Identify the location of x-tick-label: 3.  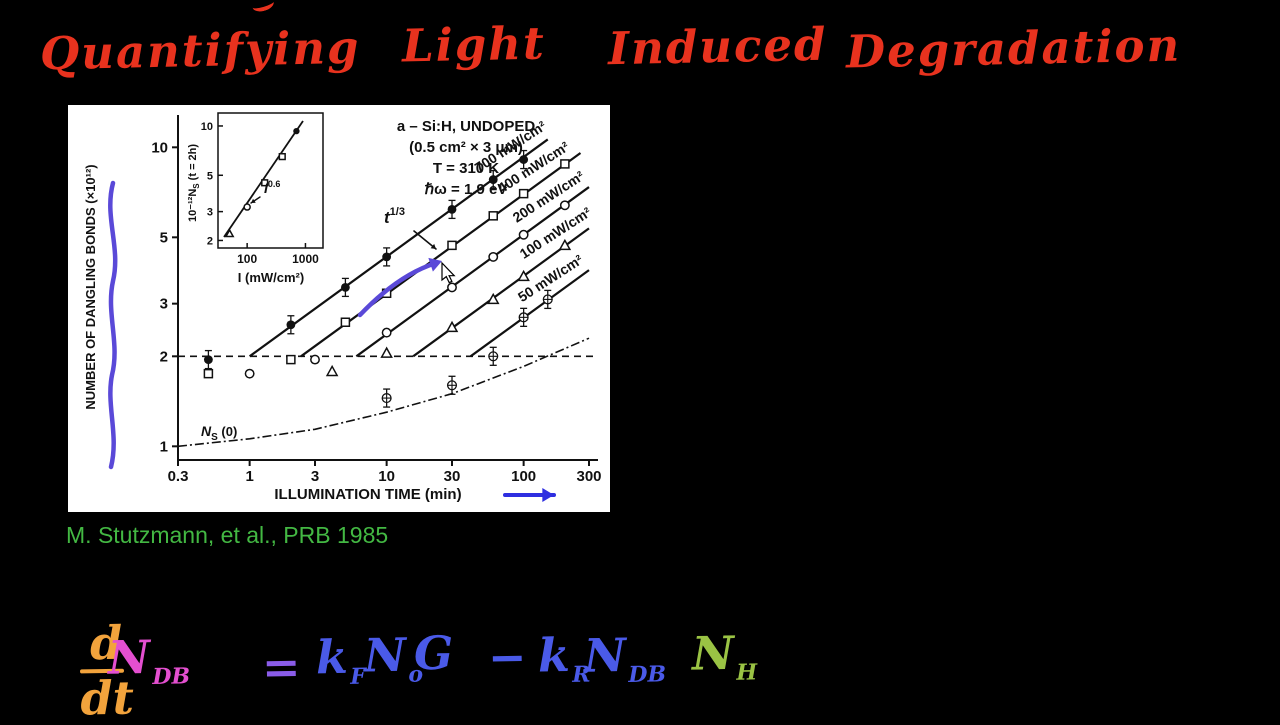
(315, 476).